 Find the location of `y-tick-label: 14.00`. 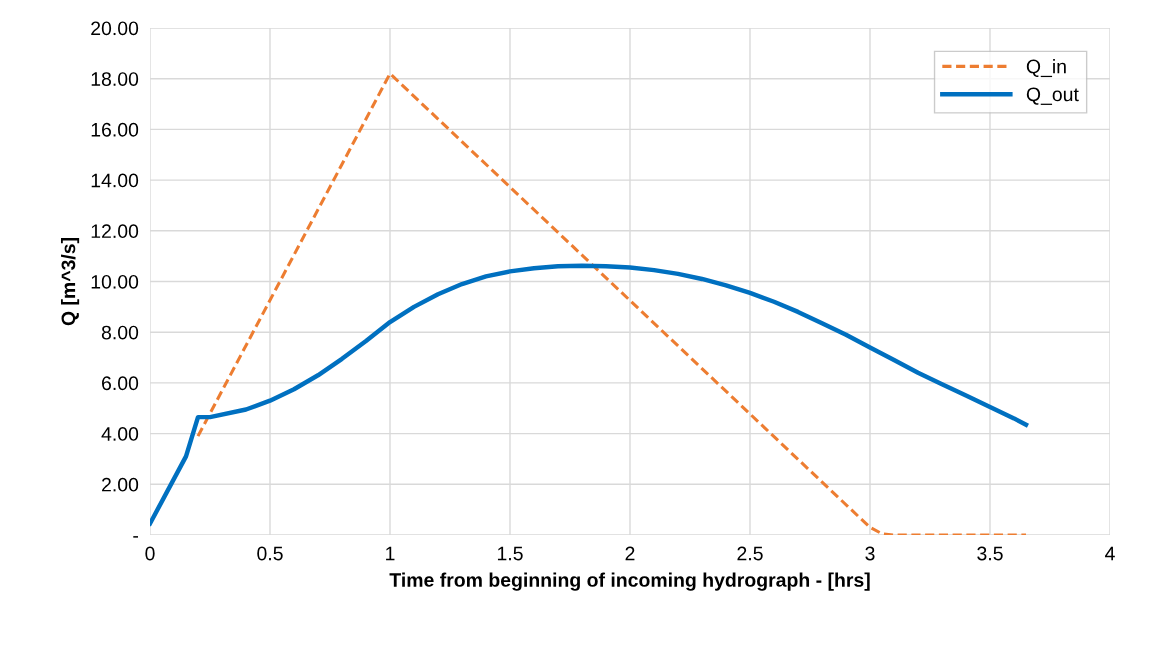

y-tick-label: 14.00 is located at coordinates (115, 180).